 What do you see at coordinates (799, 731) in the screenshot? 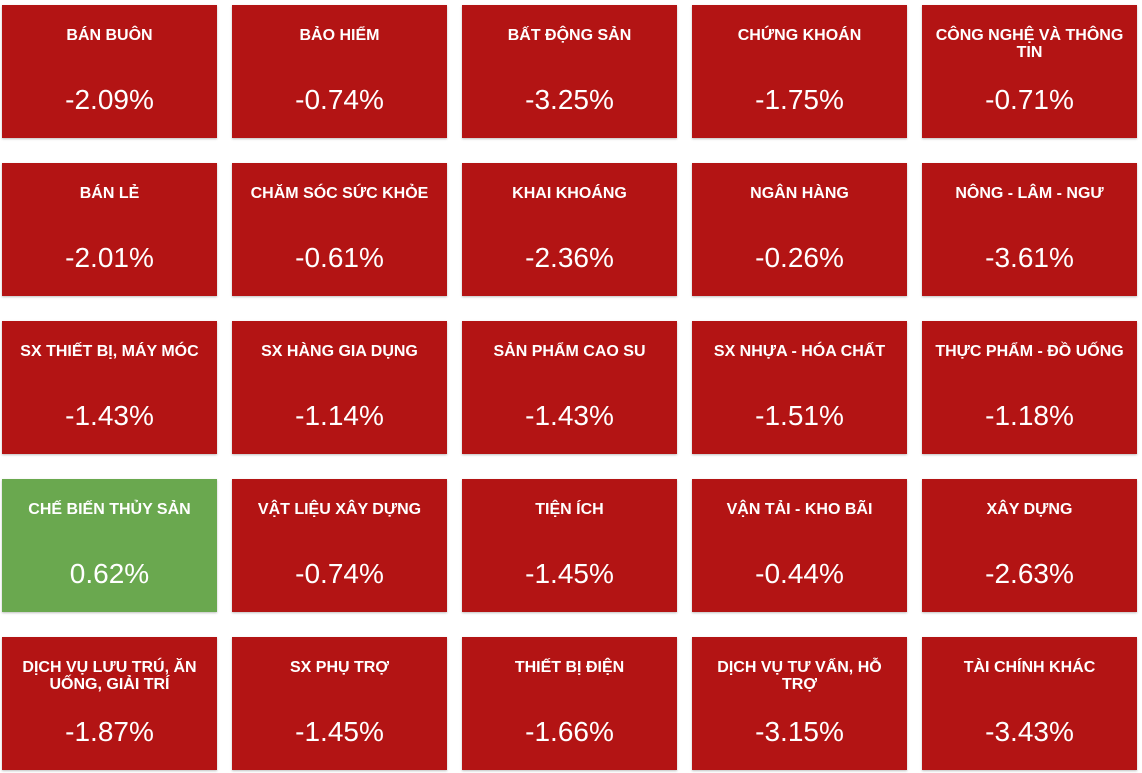
I see `sector-change: -3.15%` at bounding box center [799, 731].